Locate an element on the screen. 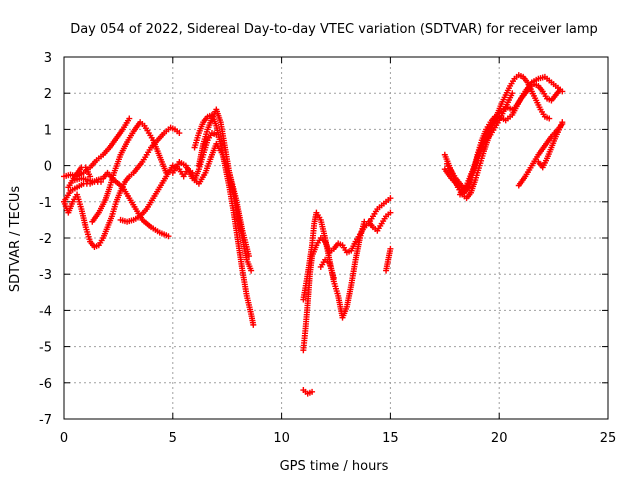  y-tick-label: -1 is located at coordinates (45, 203).